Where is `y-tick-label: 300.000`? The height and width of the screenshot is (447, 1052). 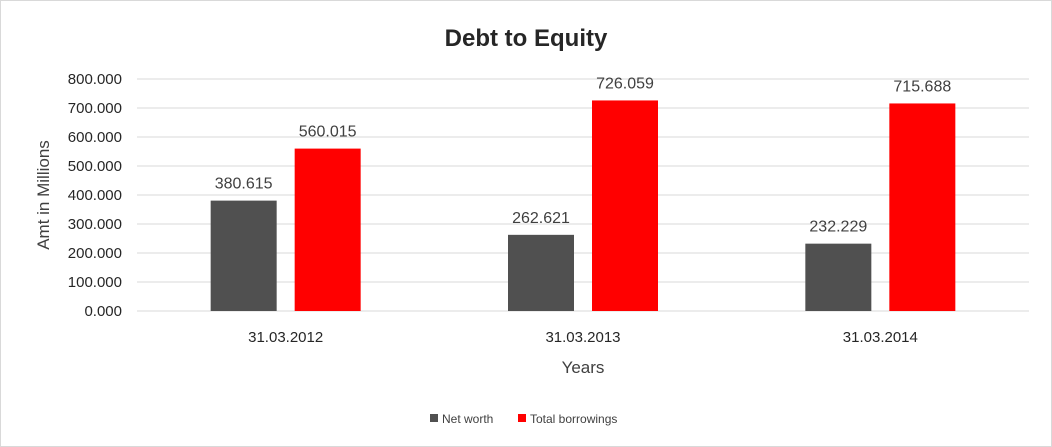
y-tick-label: 300.000 is located at coordinates (95, 224).